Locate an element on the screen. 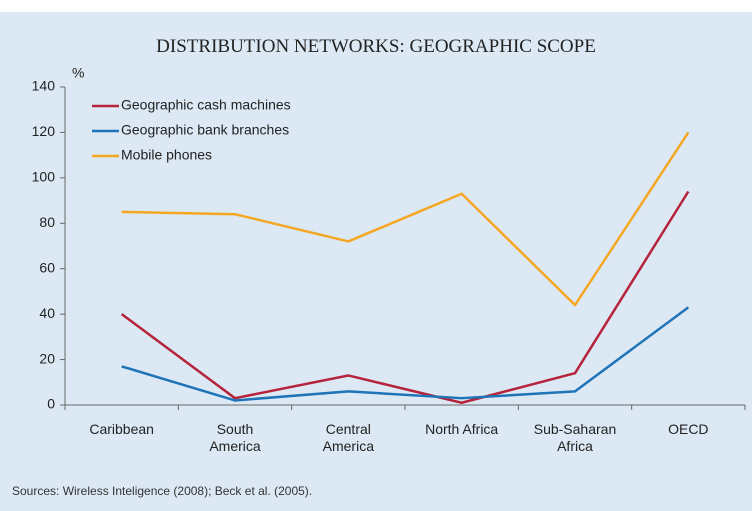 The width and height of the screenshot is (752, 511). y-tick-label: 0 is located at coordinates (51, 404).